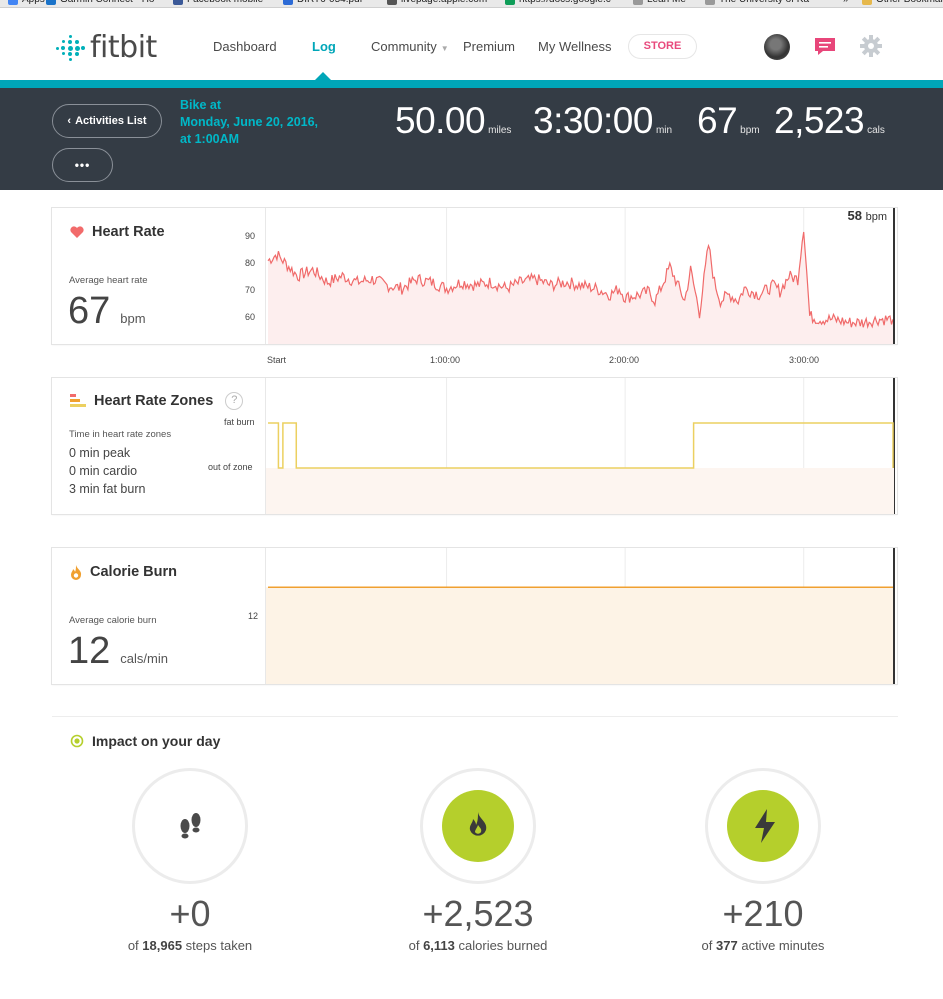  What do you see at coordinates (82, 165) in the screenshot?
I see `more-options-button: •••` at bounding box center [82, 165].